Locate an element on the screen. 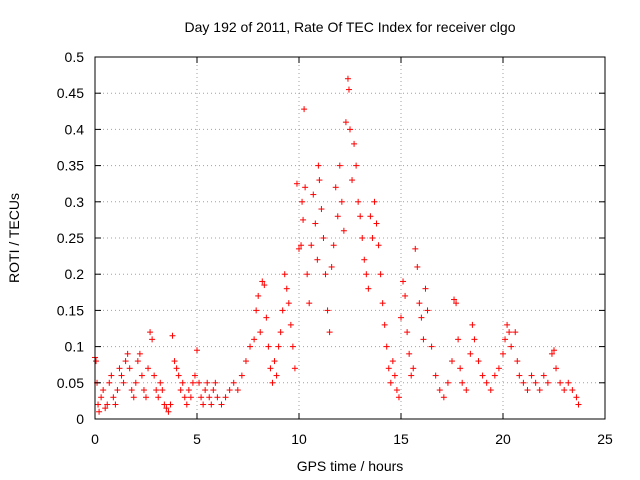 Image resolution: width=640 pixels, height=480 pixels. y-axis-label: ROTI / TECUs is located at coordinates (14, 238).